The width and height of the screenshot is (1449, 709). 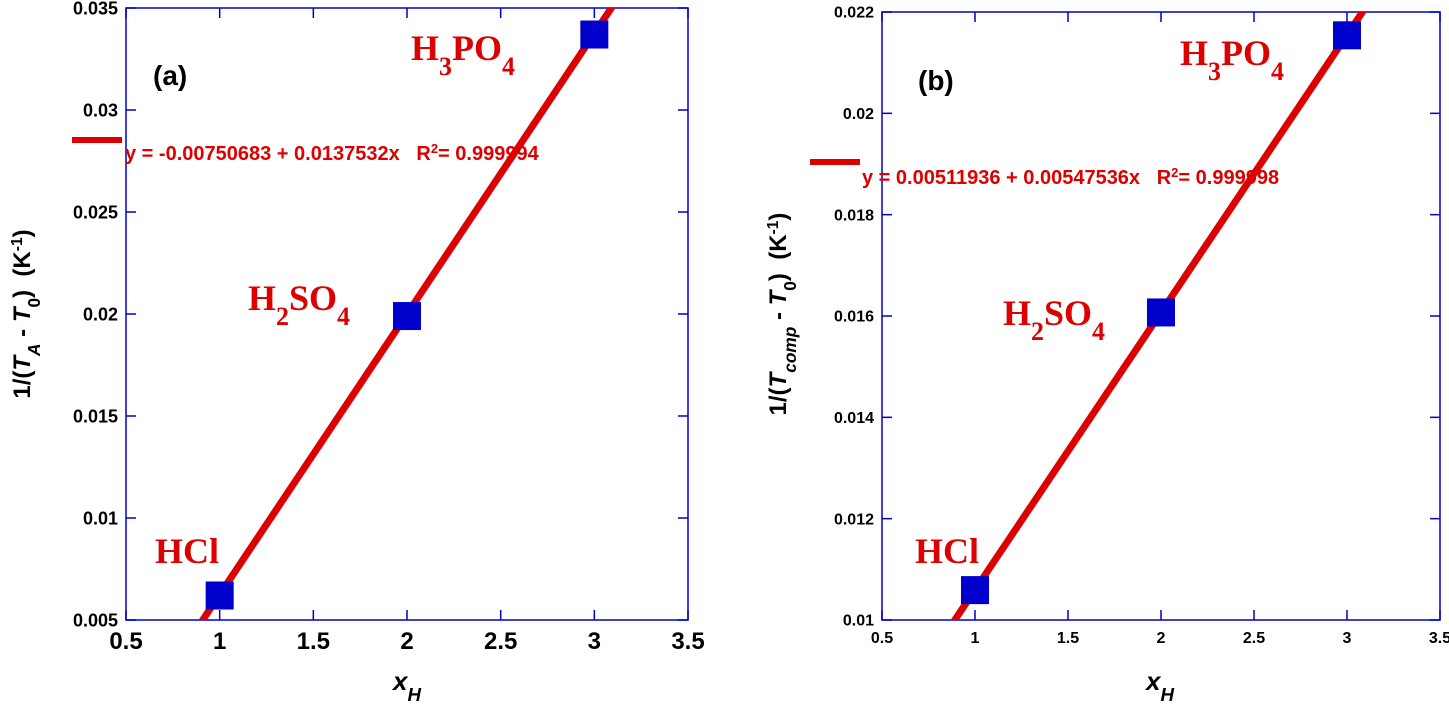 I want to click on y-axis-label: 1/(Tcomp - T0) (K-1), so click(x=783, y=314).